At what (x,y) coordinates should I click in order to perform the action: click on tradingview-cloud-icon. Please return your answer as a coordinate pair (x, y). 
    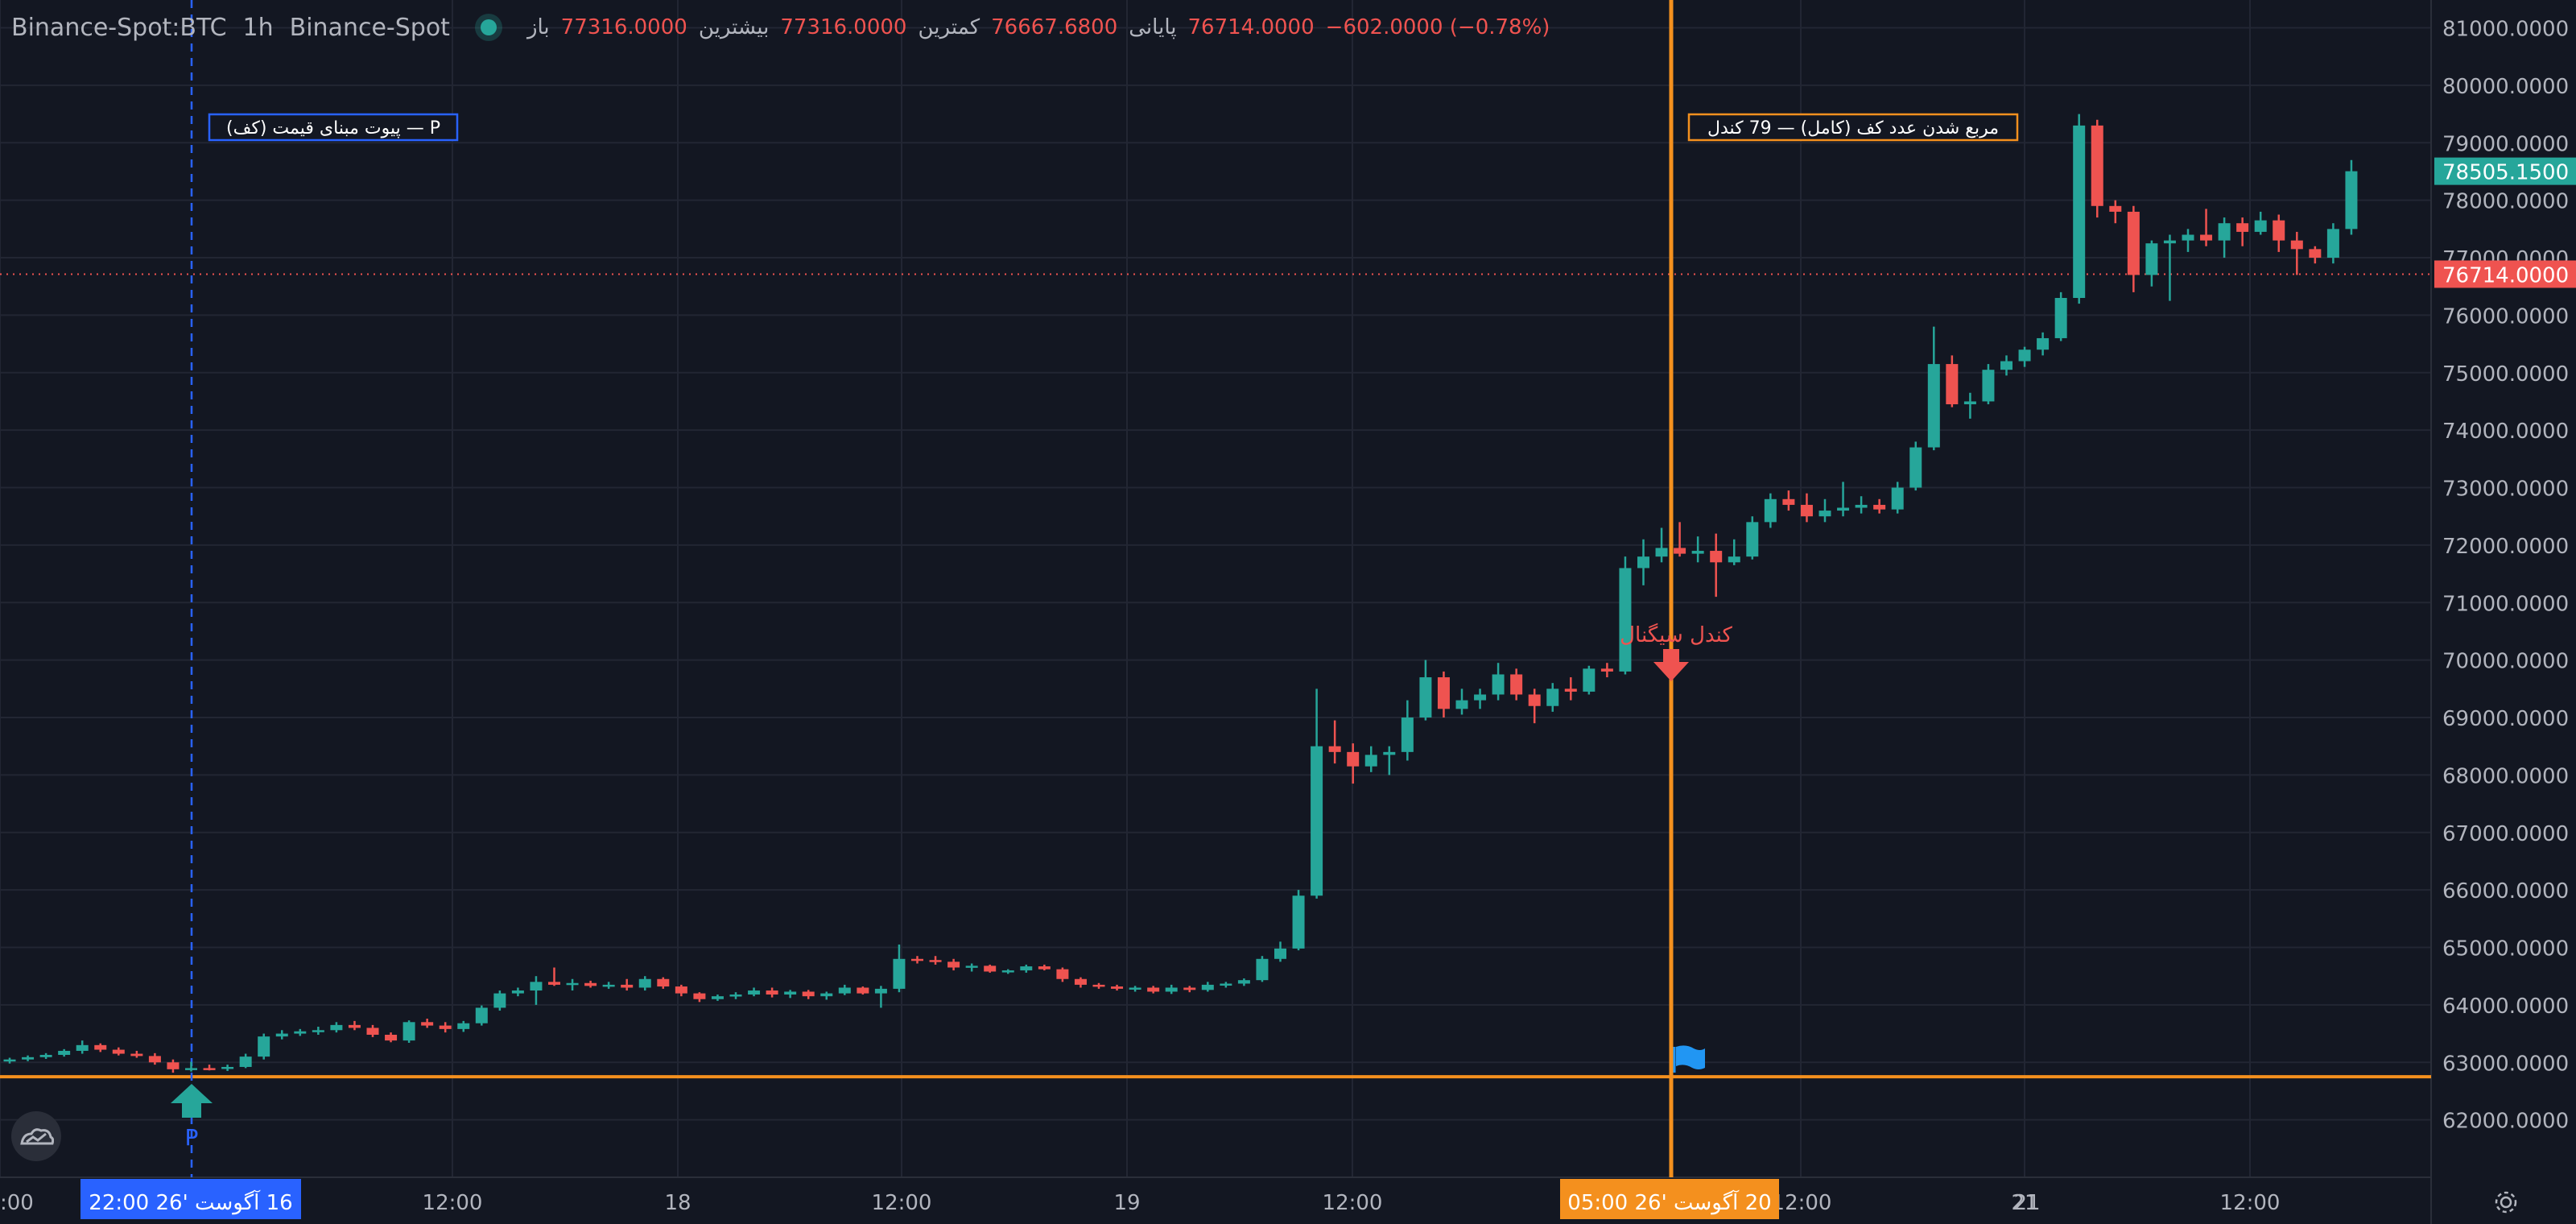
    Looking at the image, I should click on (36, 1136).